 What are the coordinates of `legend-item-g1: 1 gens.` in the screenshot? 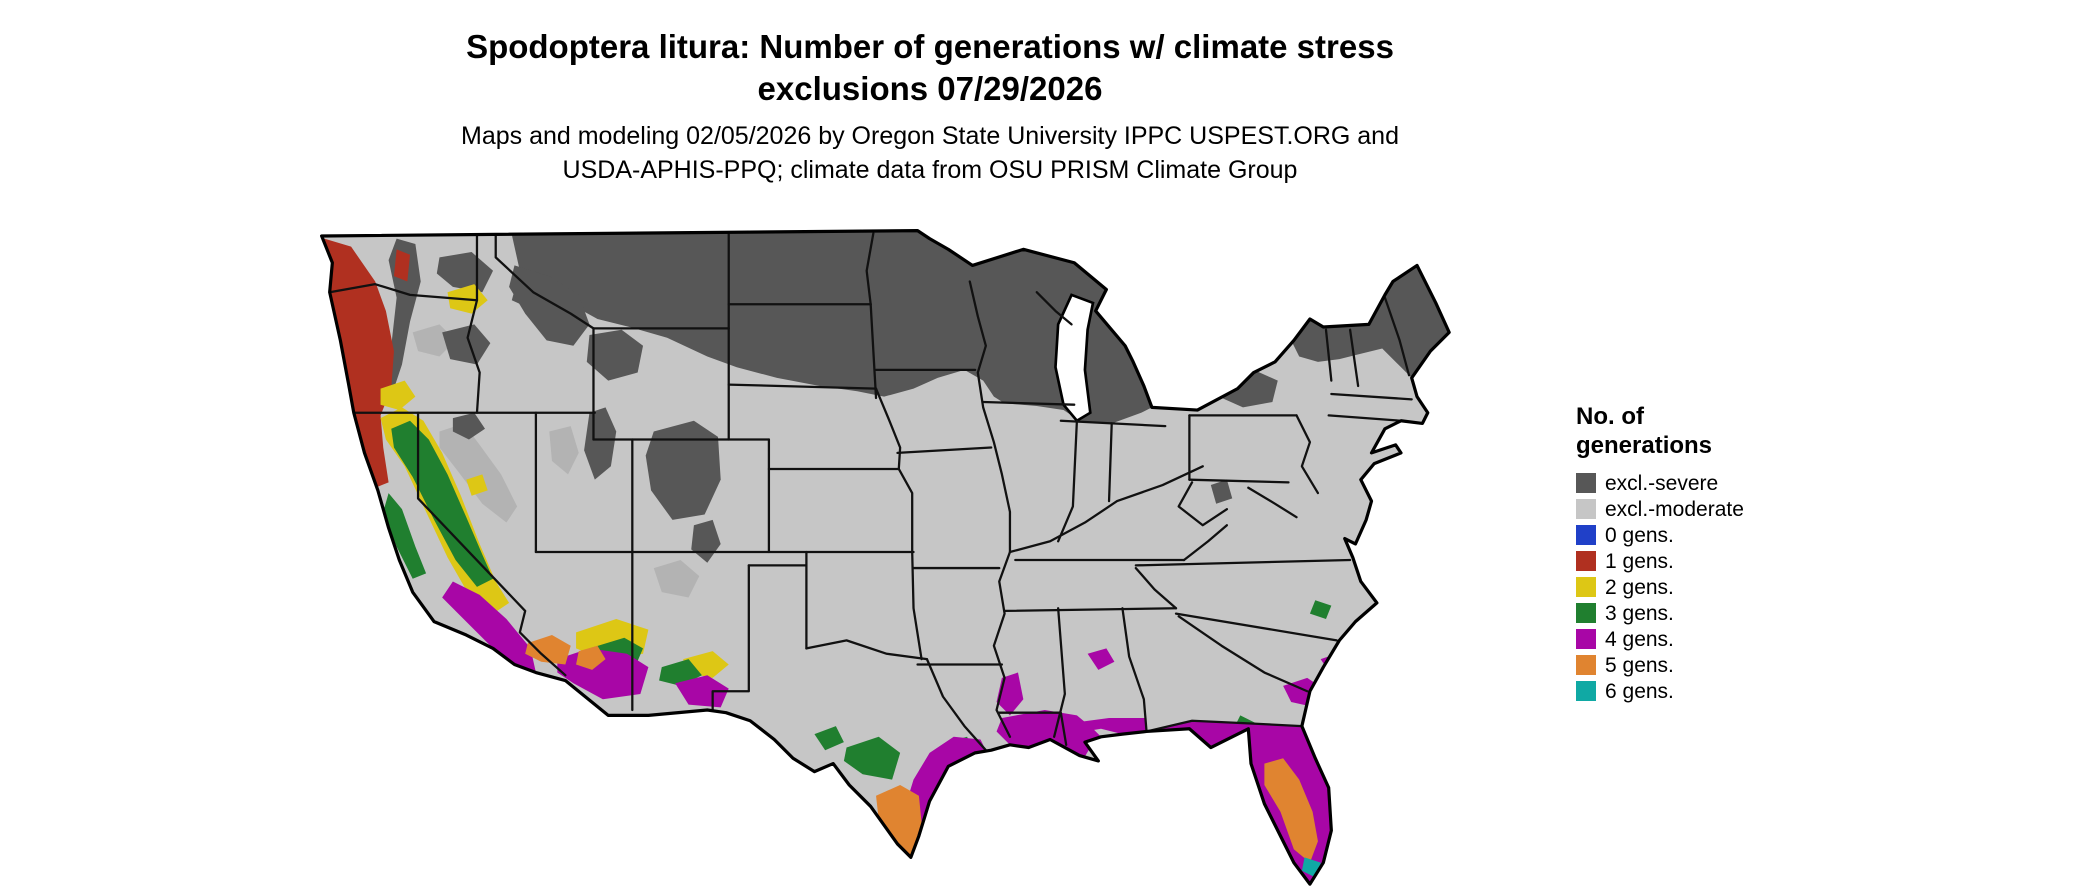 It's located at (1660, 561).